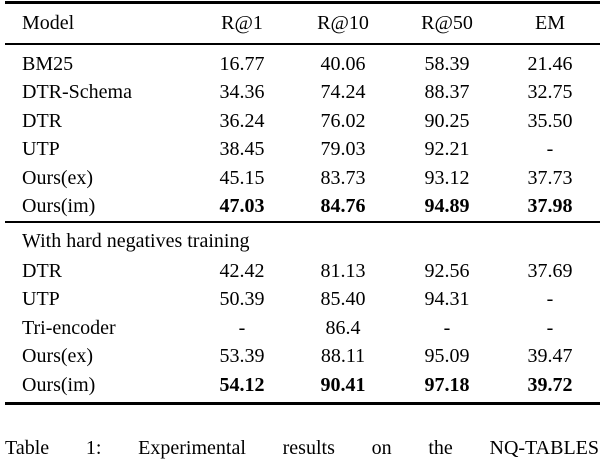 The image size is (604, 460). Describe the element at coordinates (302, 299) in the screenshot. I see `table-row: UTP 50.39 85.40 94.31 -` at that location.